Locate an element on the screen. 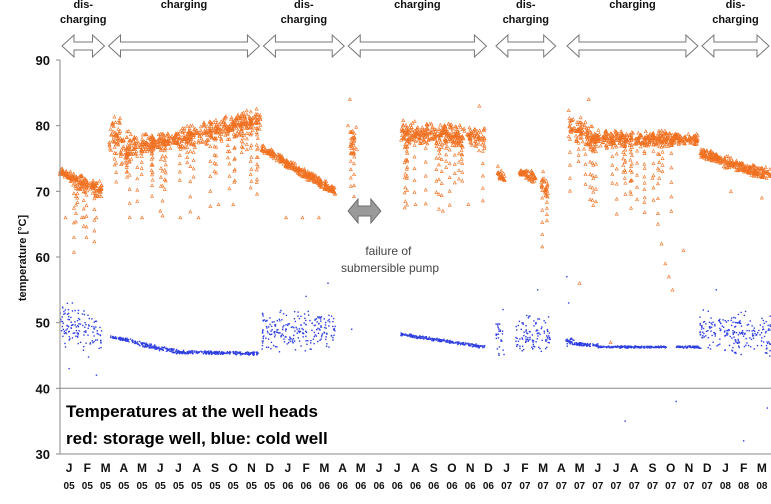 The image size is (771, 504). x-tick-year: 05 is located at coordinates (161, 486).